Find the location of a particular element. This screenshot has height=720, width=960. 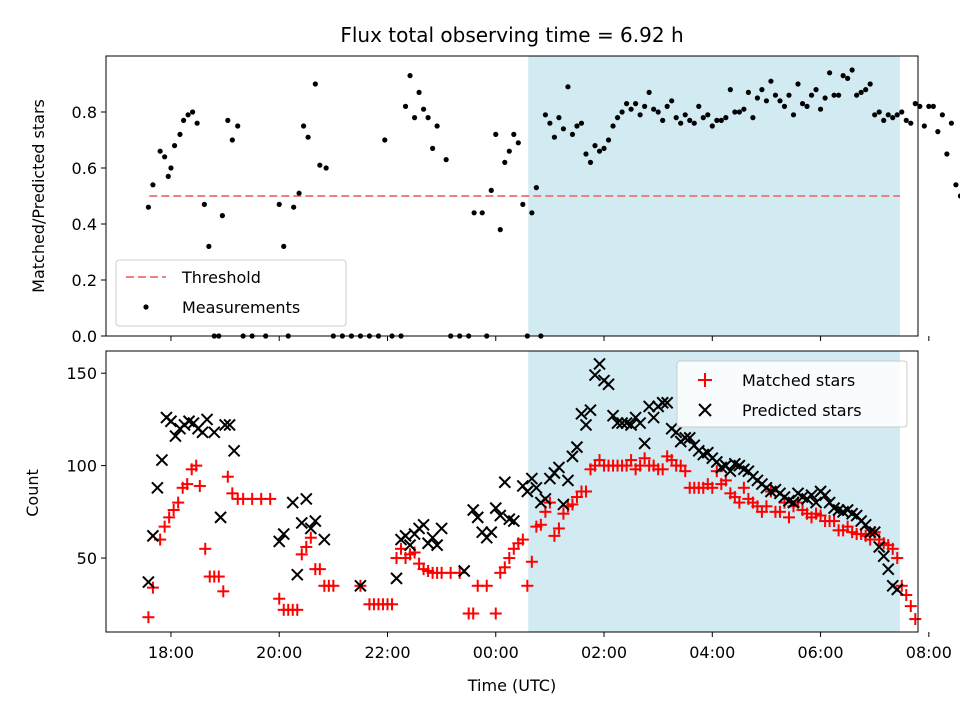

bottom-y-axis-label: Count is located at coordinates (32, 493).